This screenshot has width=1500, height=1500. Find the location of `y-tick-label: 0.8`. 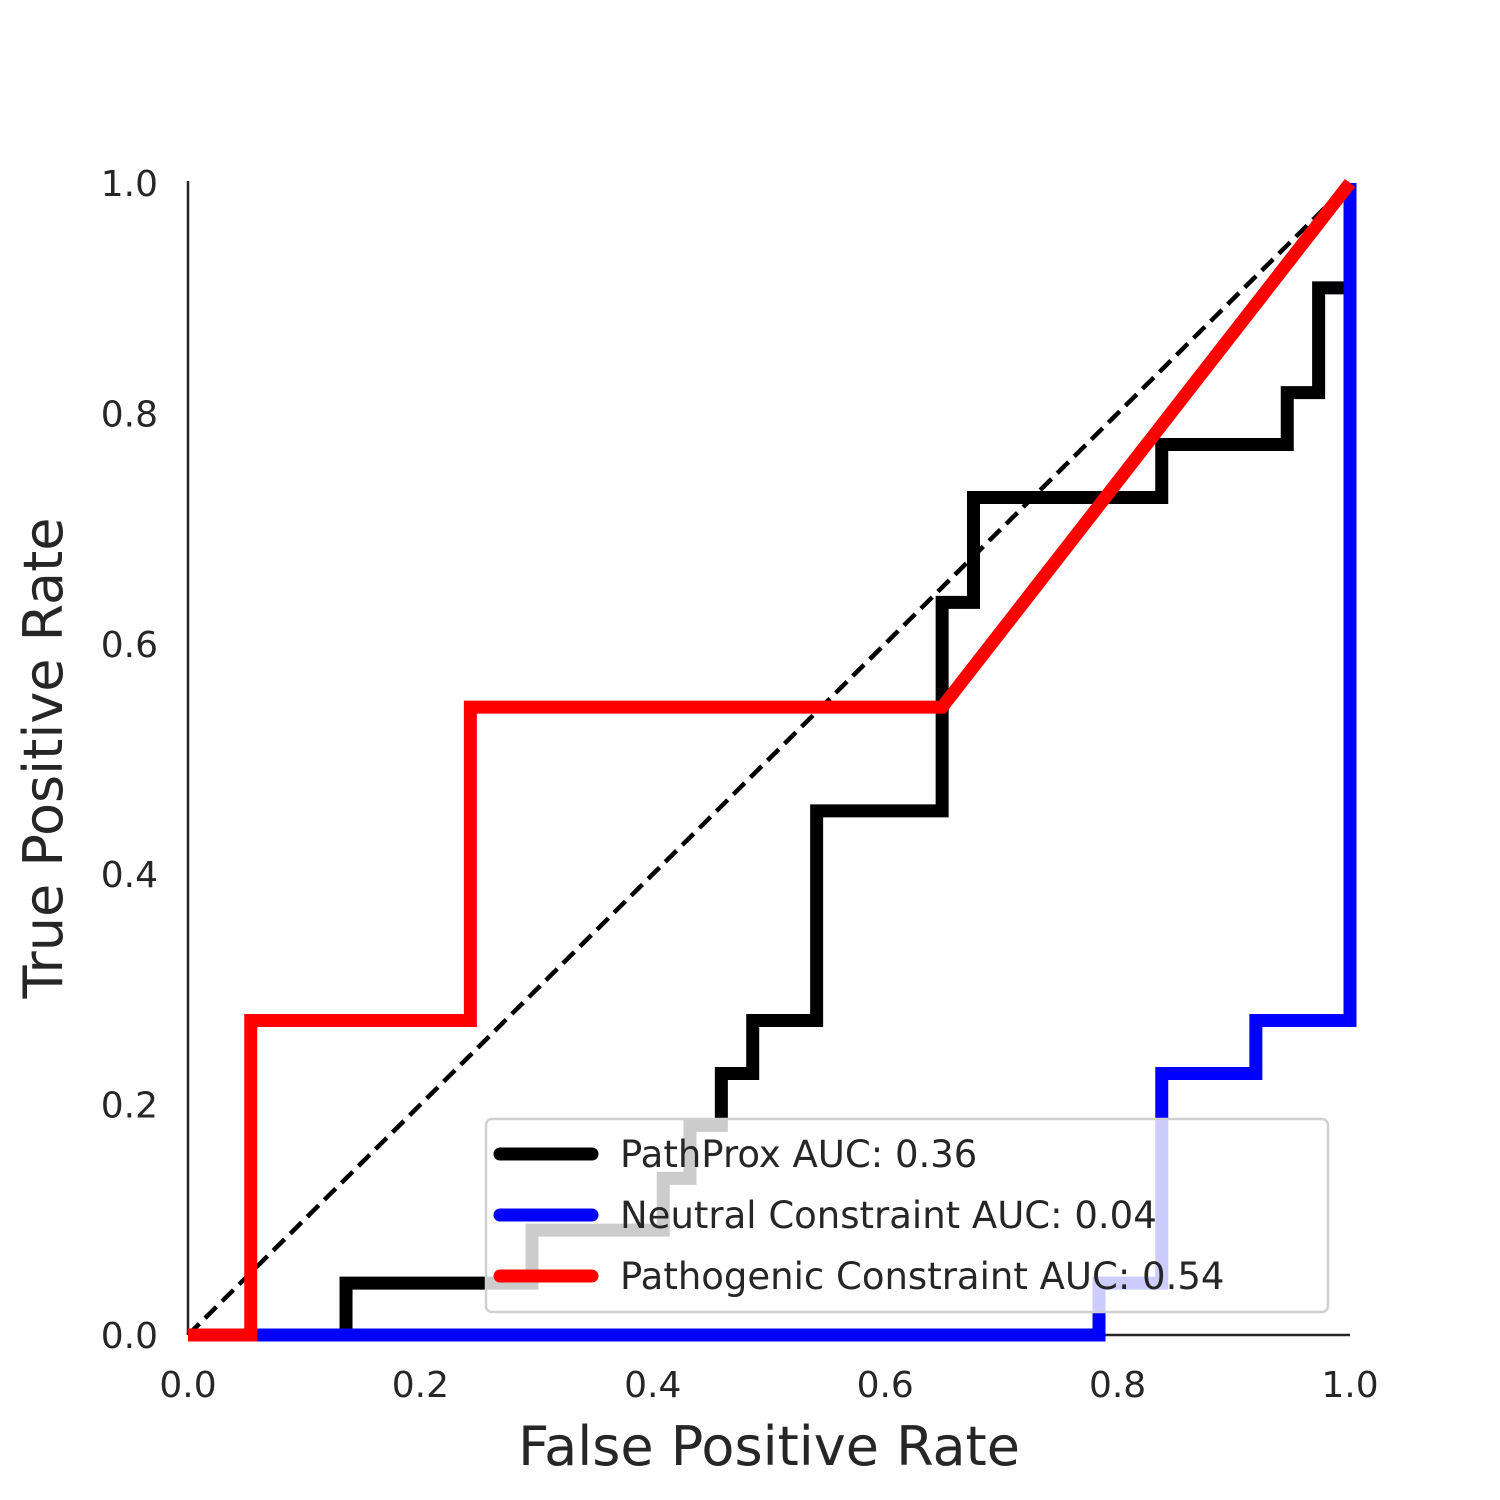

y-tick-label: 0.8 is located at coordinates (129, 414).